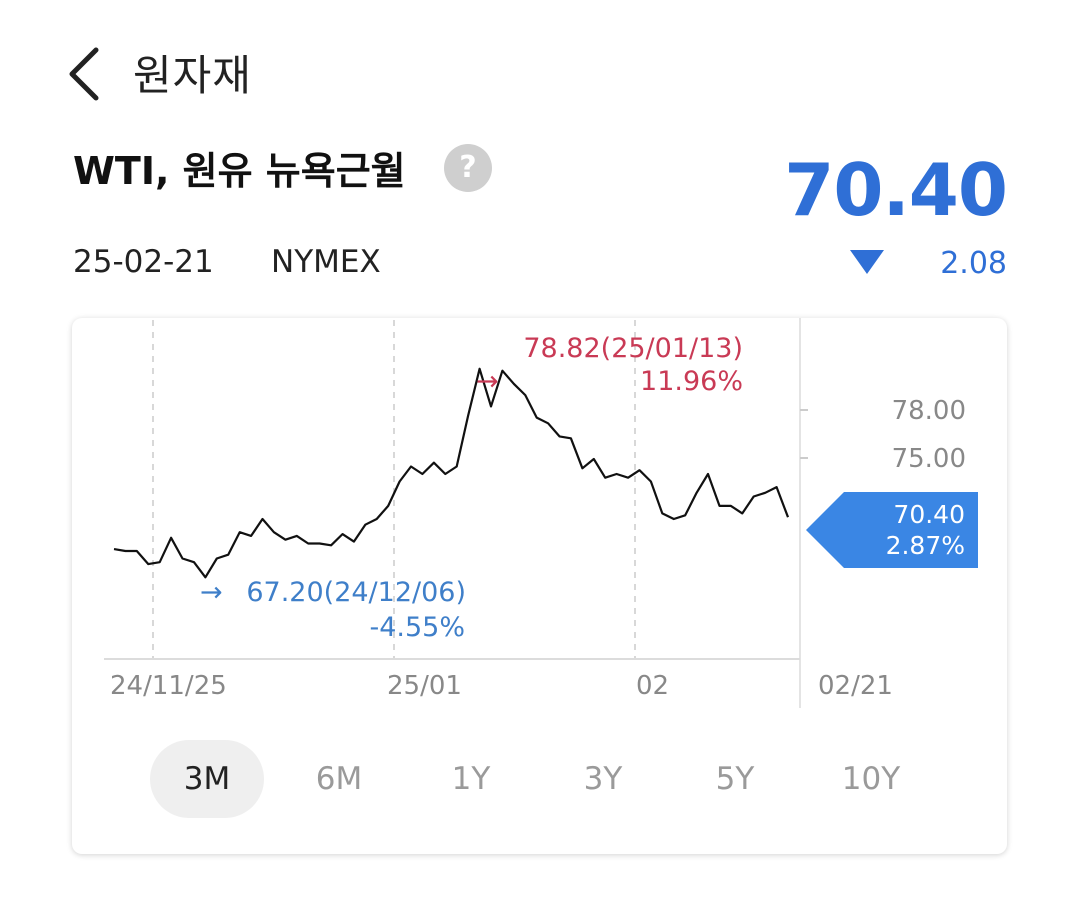 This screenshot has width=1079, height=897. What do you see at coordinates (735, 779) in the screenshot?
I see `period-tab-5y: 5Y` at bounding box center [735, 779].